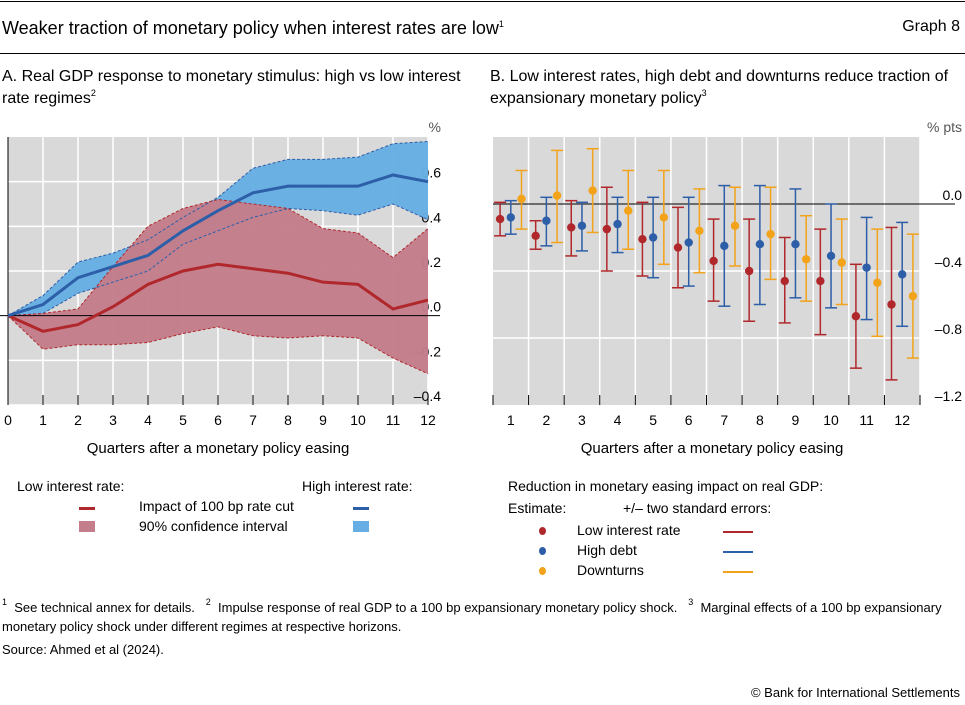 Image resolution: width=965 pixels, height=705 pixels. What do you see at coordinates (537, 508) in the screenshot?
I see `legend-b-estimate-label: Estimate:` at bounding box center [537, 508].